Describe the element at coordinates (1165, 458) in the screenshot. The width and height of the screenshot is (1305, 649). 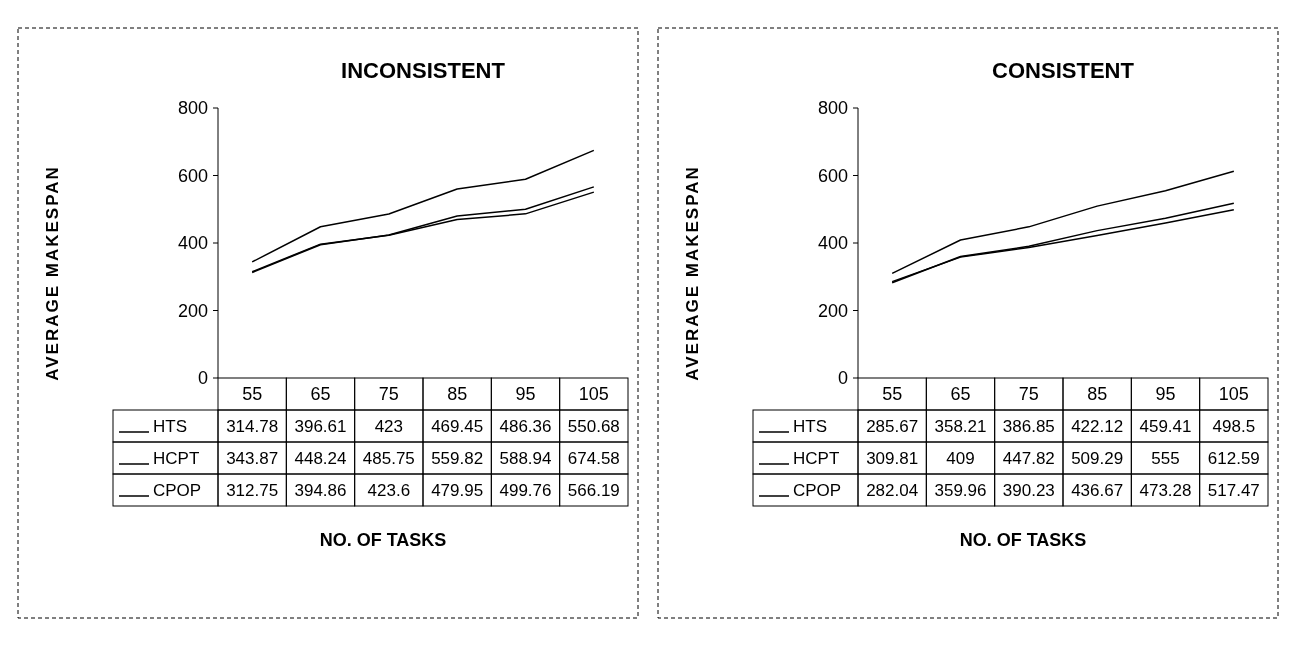
I see `data-label: 555` at that location.